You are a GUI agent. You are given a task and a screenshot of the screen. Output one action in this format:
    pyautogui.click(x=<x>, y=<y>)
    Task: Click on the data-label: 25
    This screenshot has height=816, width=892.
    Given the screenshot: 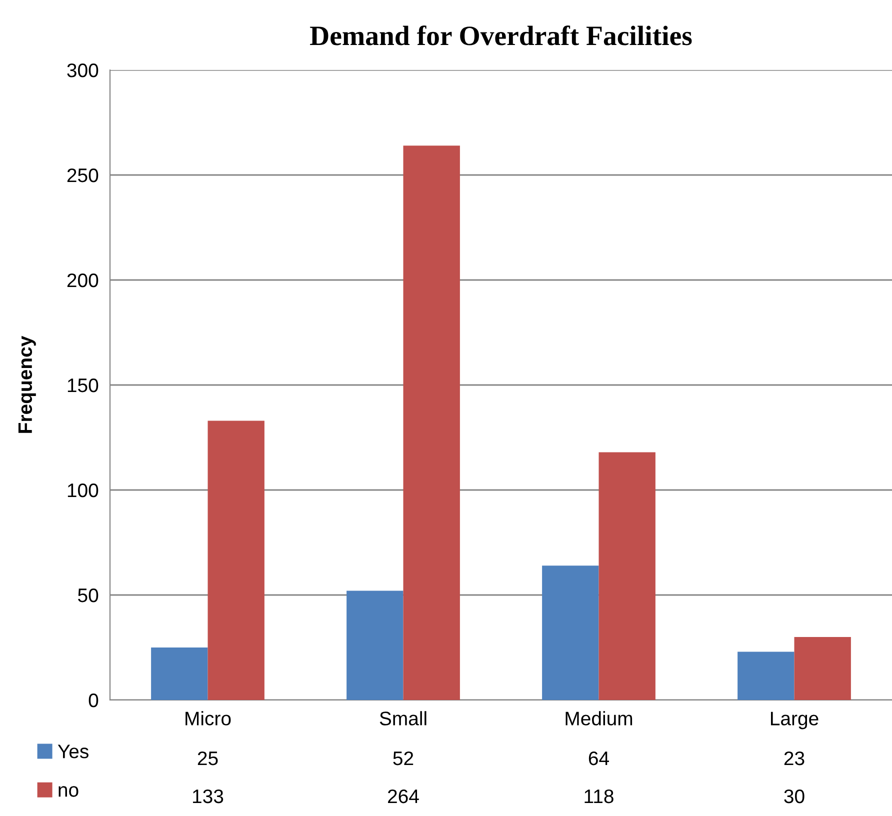 What is the action you would take?
    pyautogui.click(x=208, y=758)
    